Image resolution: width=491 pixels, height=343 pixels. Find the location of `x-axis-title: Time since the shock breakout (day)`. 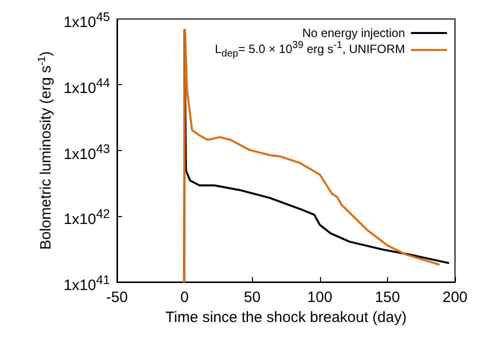

x-axis-title: Time since the shock breakout (day) is located at coordinates (286, 317).